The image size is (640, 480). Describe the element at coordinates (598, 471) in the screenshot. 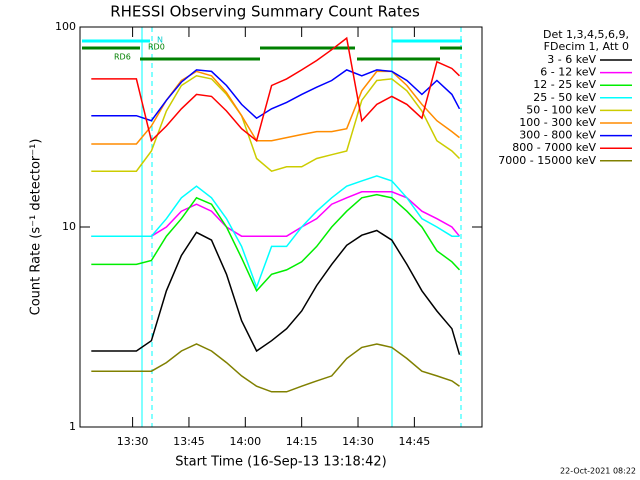

I see `footer: 22-Oct-2021 08:22` at that location.